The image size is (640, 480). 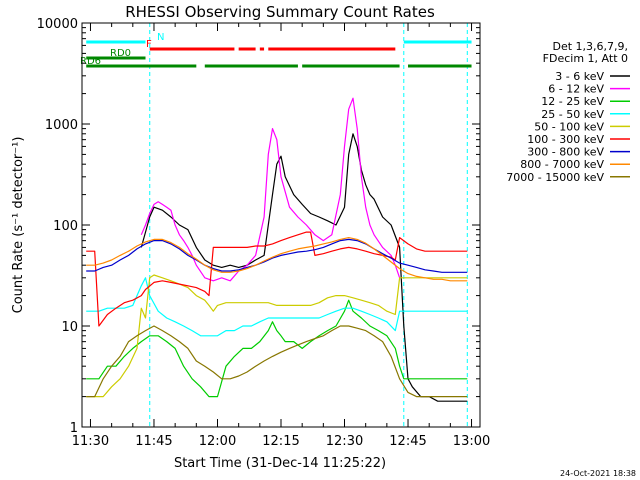 I want to click on x-tick-label-5: 12:45, so click(x=407, y=441).